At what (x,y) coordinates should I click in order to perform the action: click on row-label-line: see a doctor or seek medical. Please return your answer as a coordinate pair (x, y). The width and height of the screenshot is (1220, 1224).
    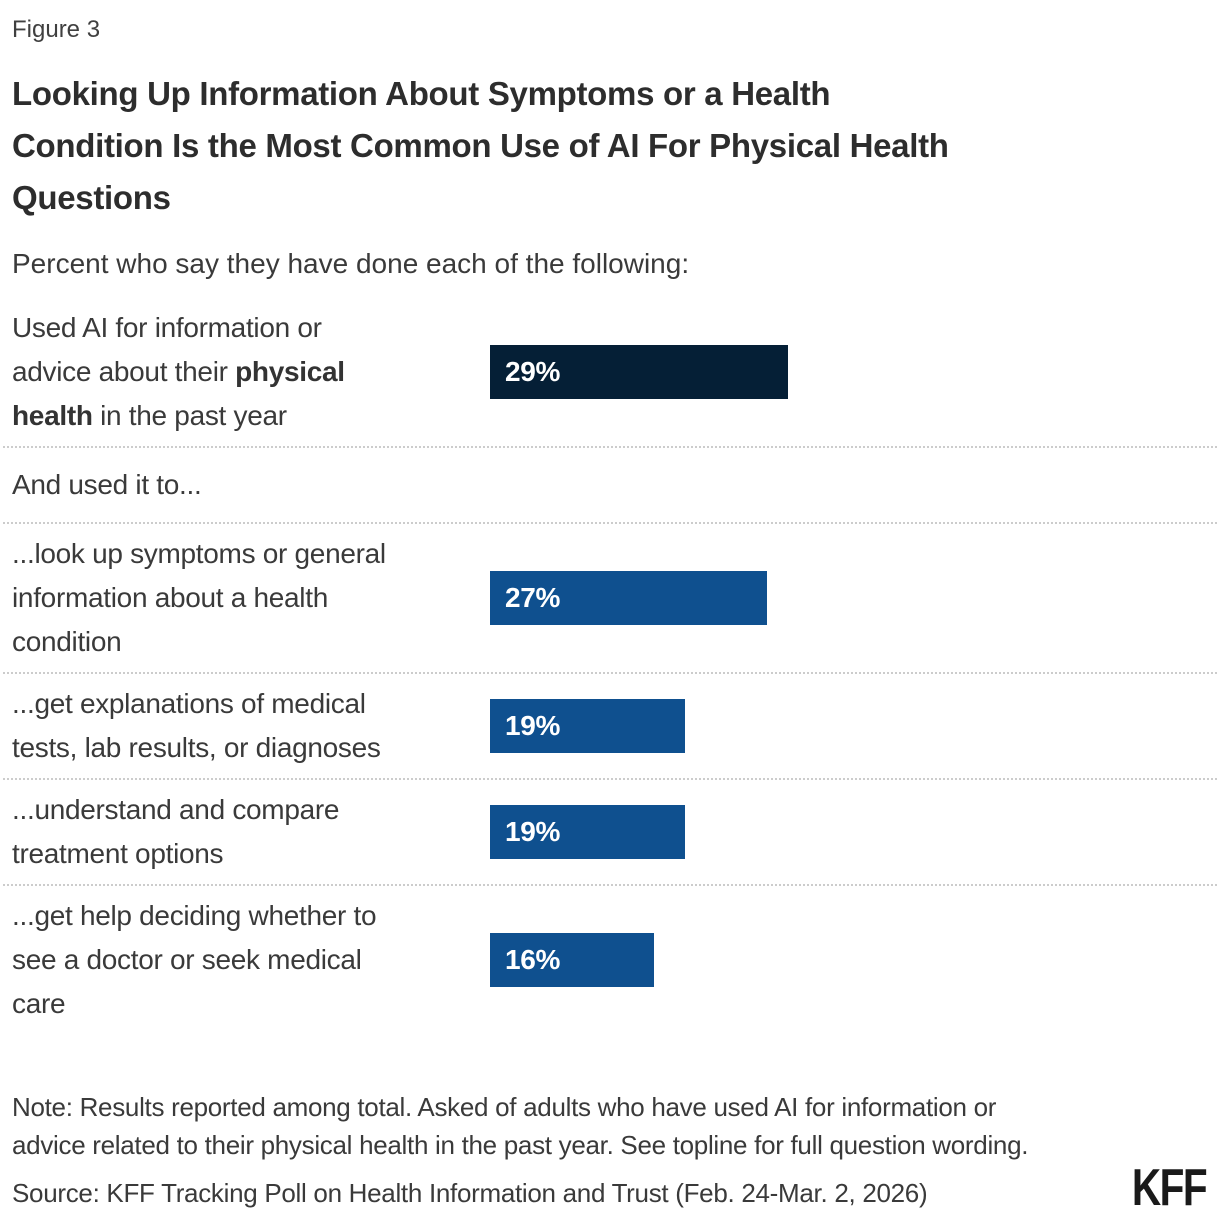
    Looking at the image, I should click on (187, 959).